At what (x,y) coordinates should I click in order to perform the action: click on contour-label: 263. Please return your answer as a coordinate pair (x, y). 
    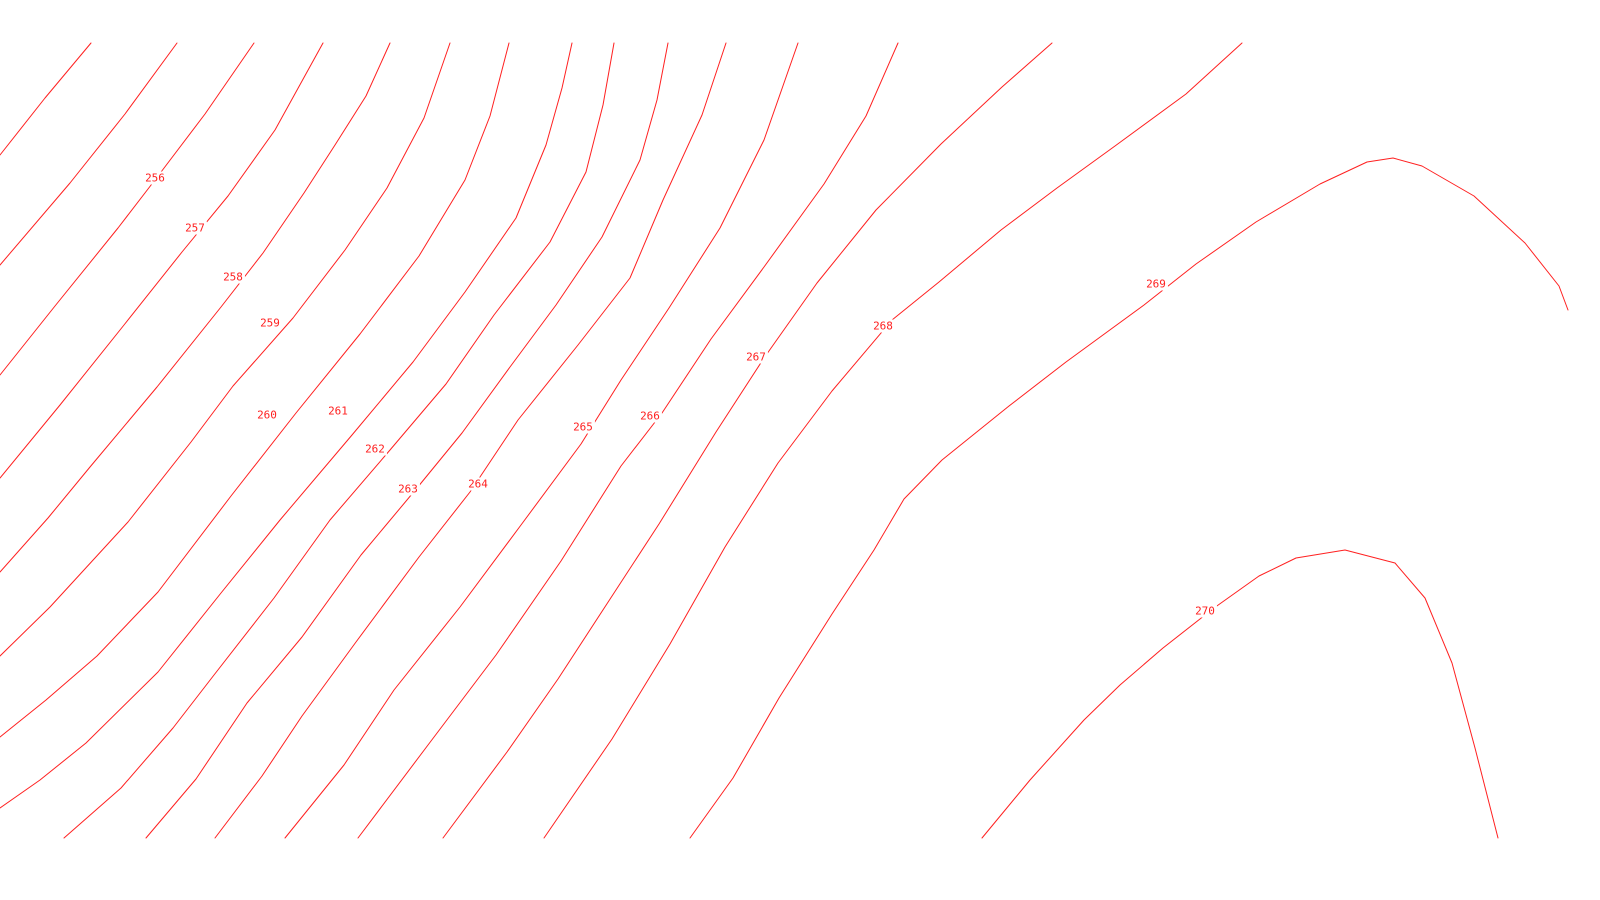
    Looking at the image, I should click on (408, 489).